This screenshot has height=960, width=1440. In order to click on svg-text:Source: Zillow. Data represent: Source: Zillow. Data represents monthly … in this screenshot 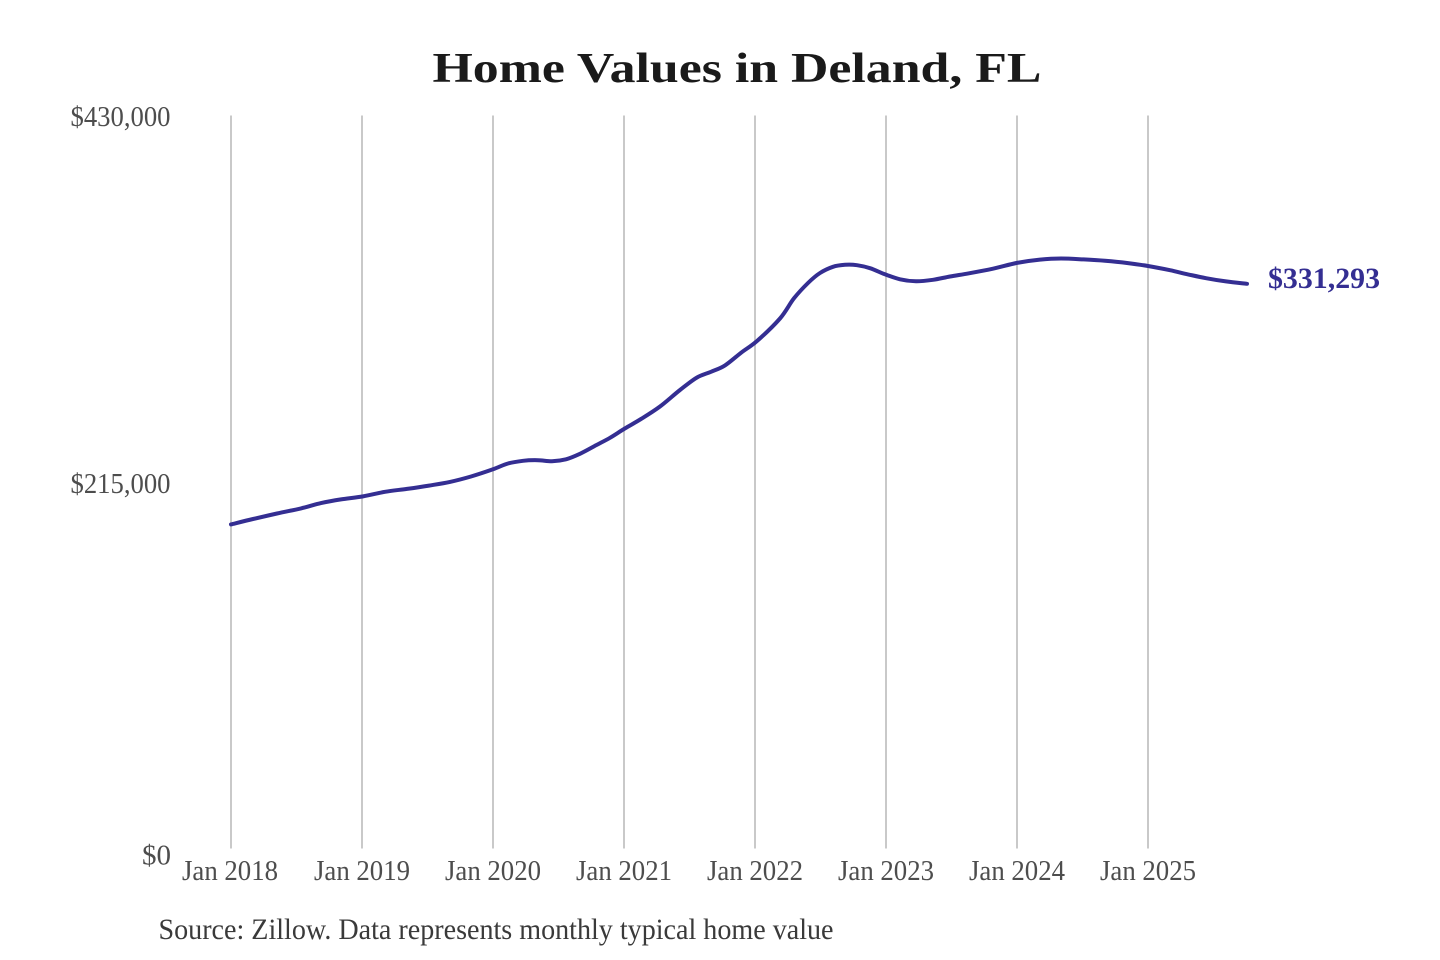, I will do `click(496, 929)`.